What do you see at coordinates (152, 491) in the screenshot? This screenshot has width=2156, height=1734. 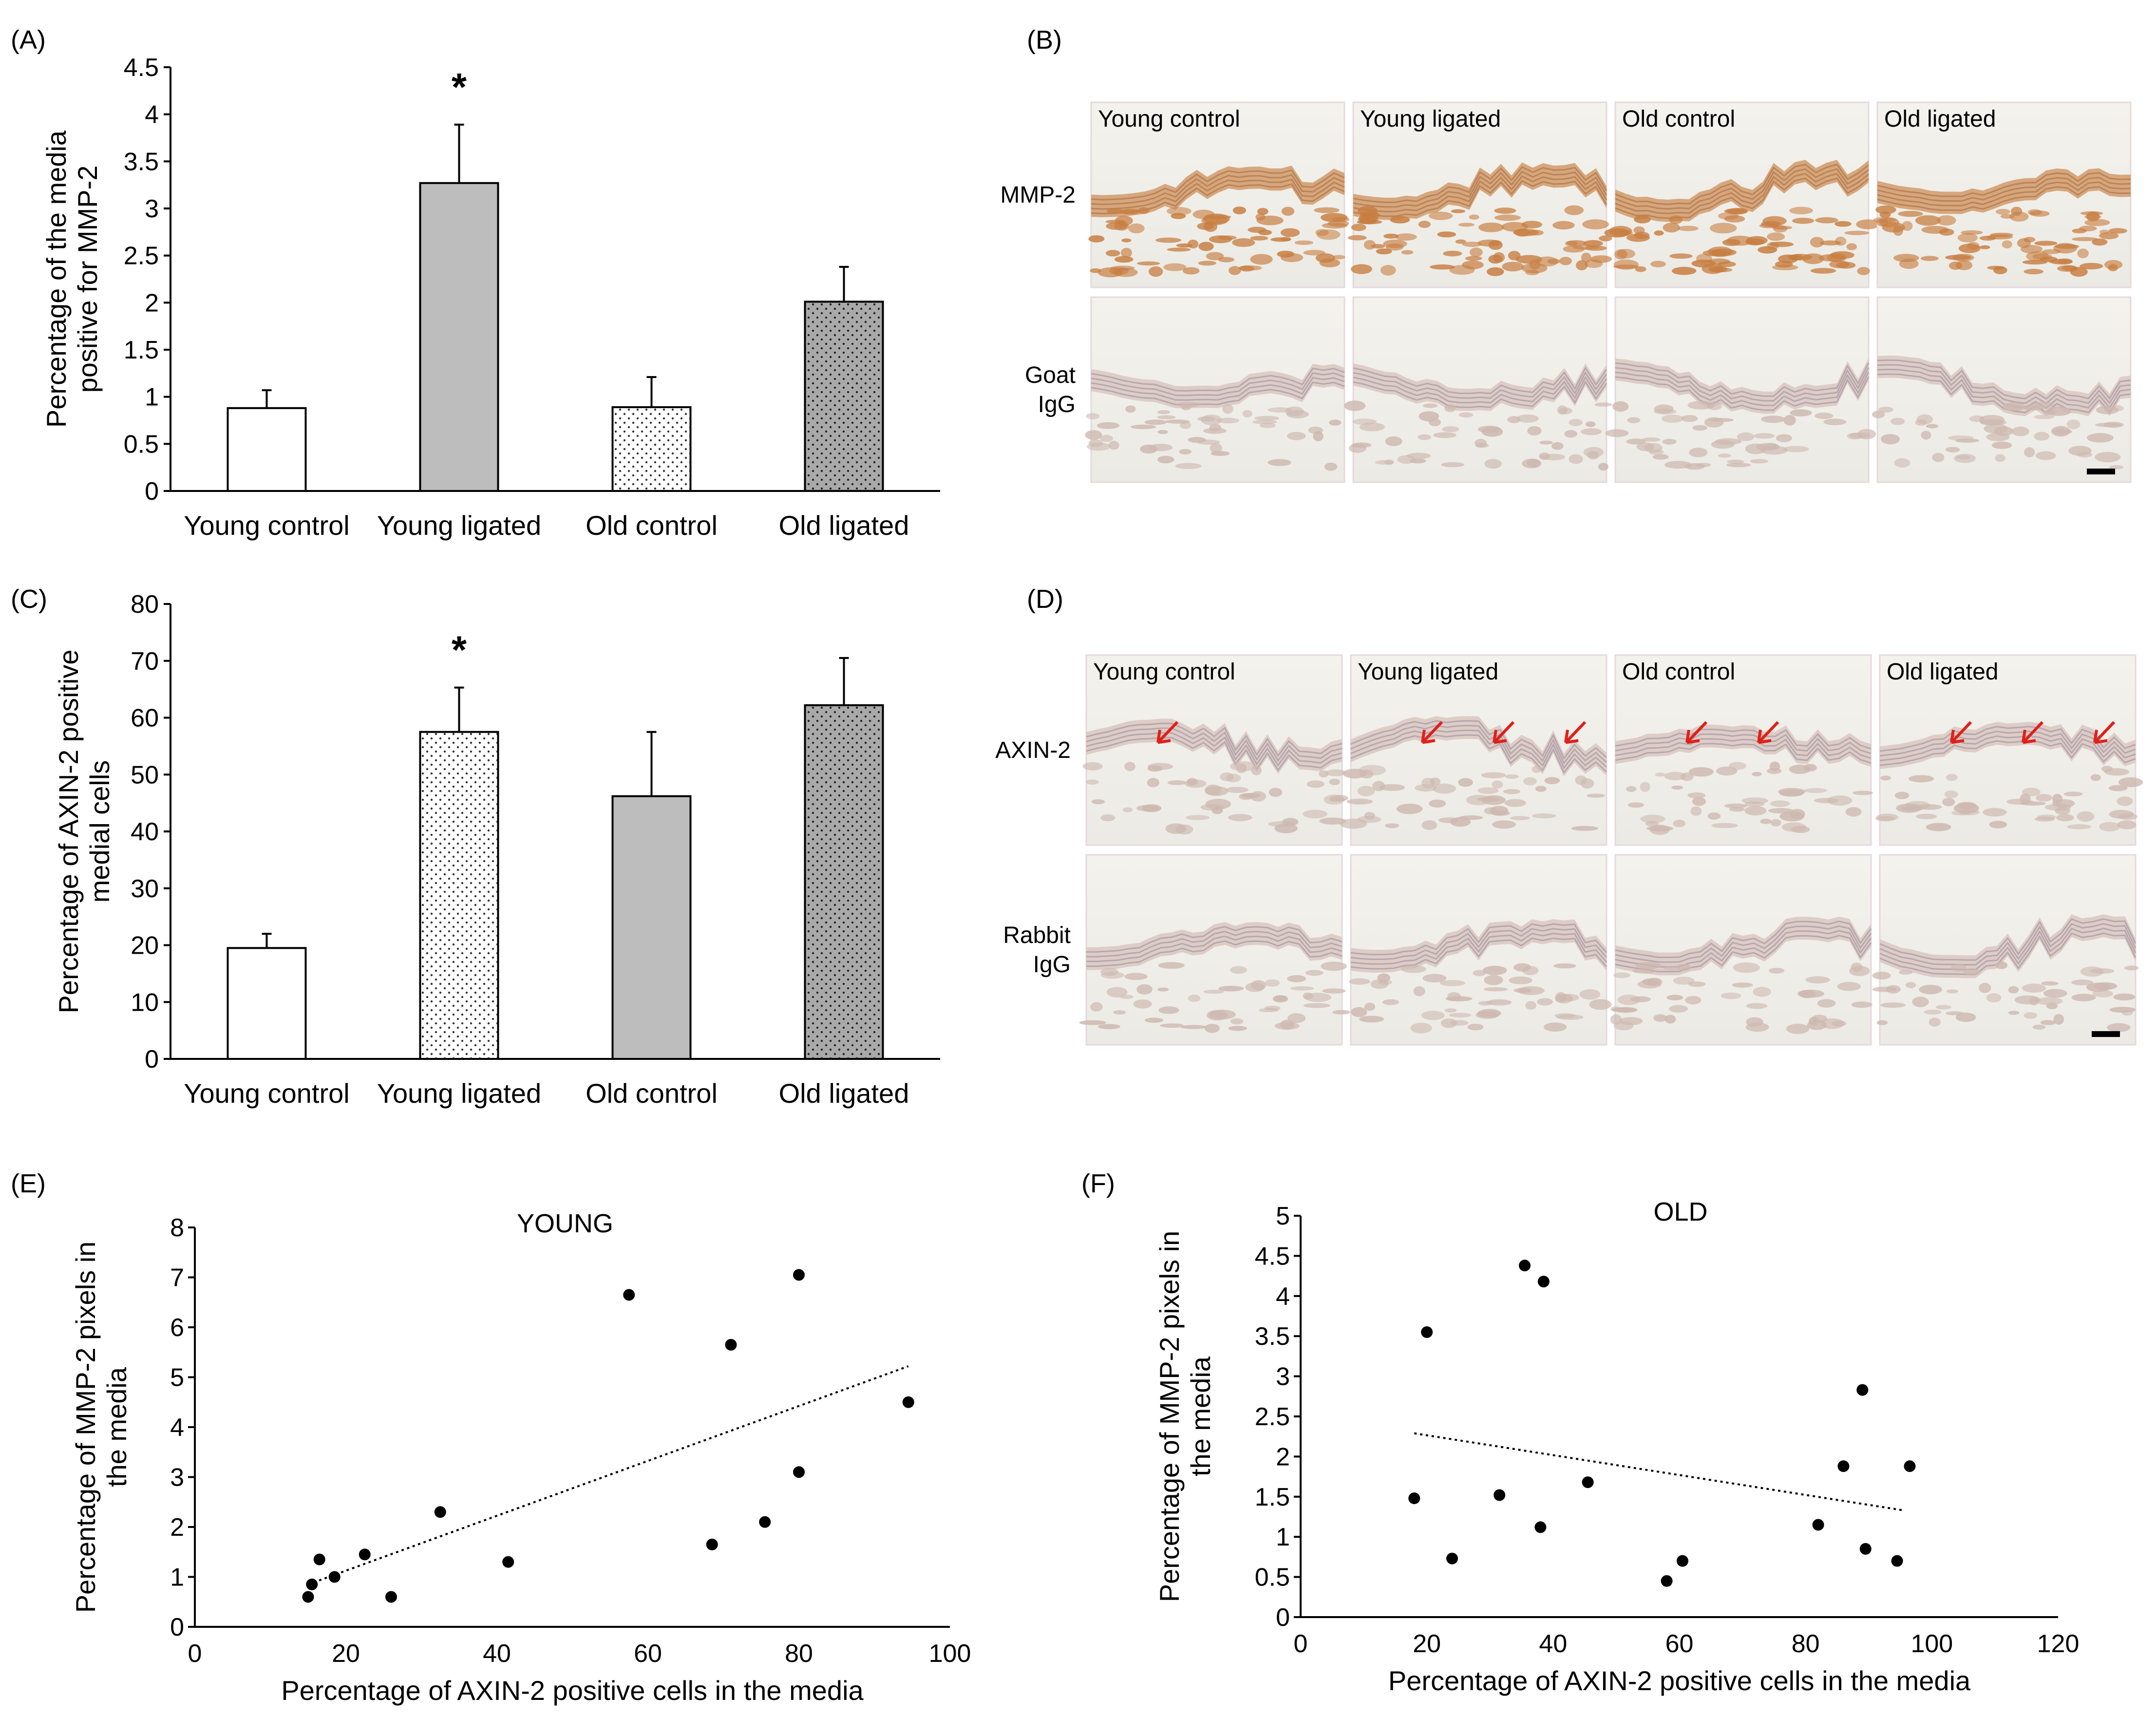 I see `chart-a-ytick-label: 0` at bounding box center [152, 491].